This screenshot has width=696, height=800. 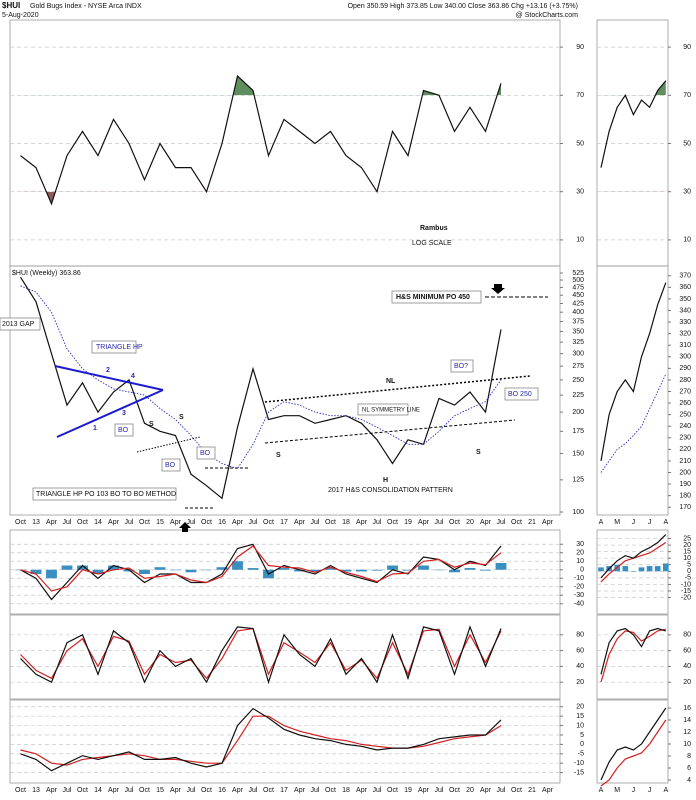 What do you see at coordinates (110, 413) in the screenshot?
I see `triangle-bottom` at bounding box center [110, 413].